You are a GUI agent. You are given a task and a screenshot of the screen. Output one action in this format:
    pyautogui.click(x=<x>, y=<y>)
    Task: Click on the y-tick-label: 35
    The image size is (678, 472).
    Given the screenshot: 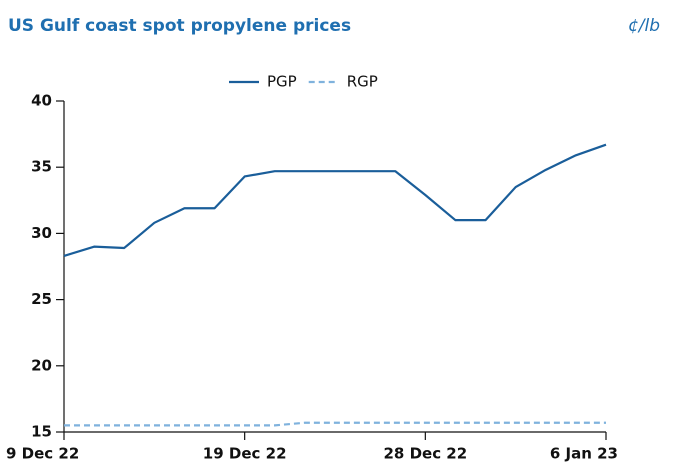 What is the action you would take?
    pyautogui.click(x=41, y=167)
    